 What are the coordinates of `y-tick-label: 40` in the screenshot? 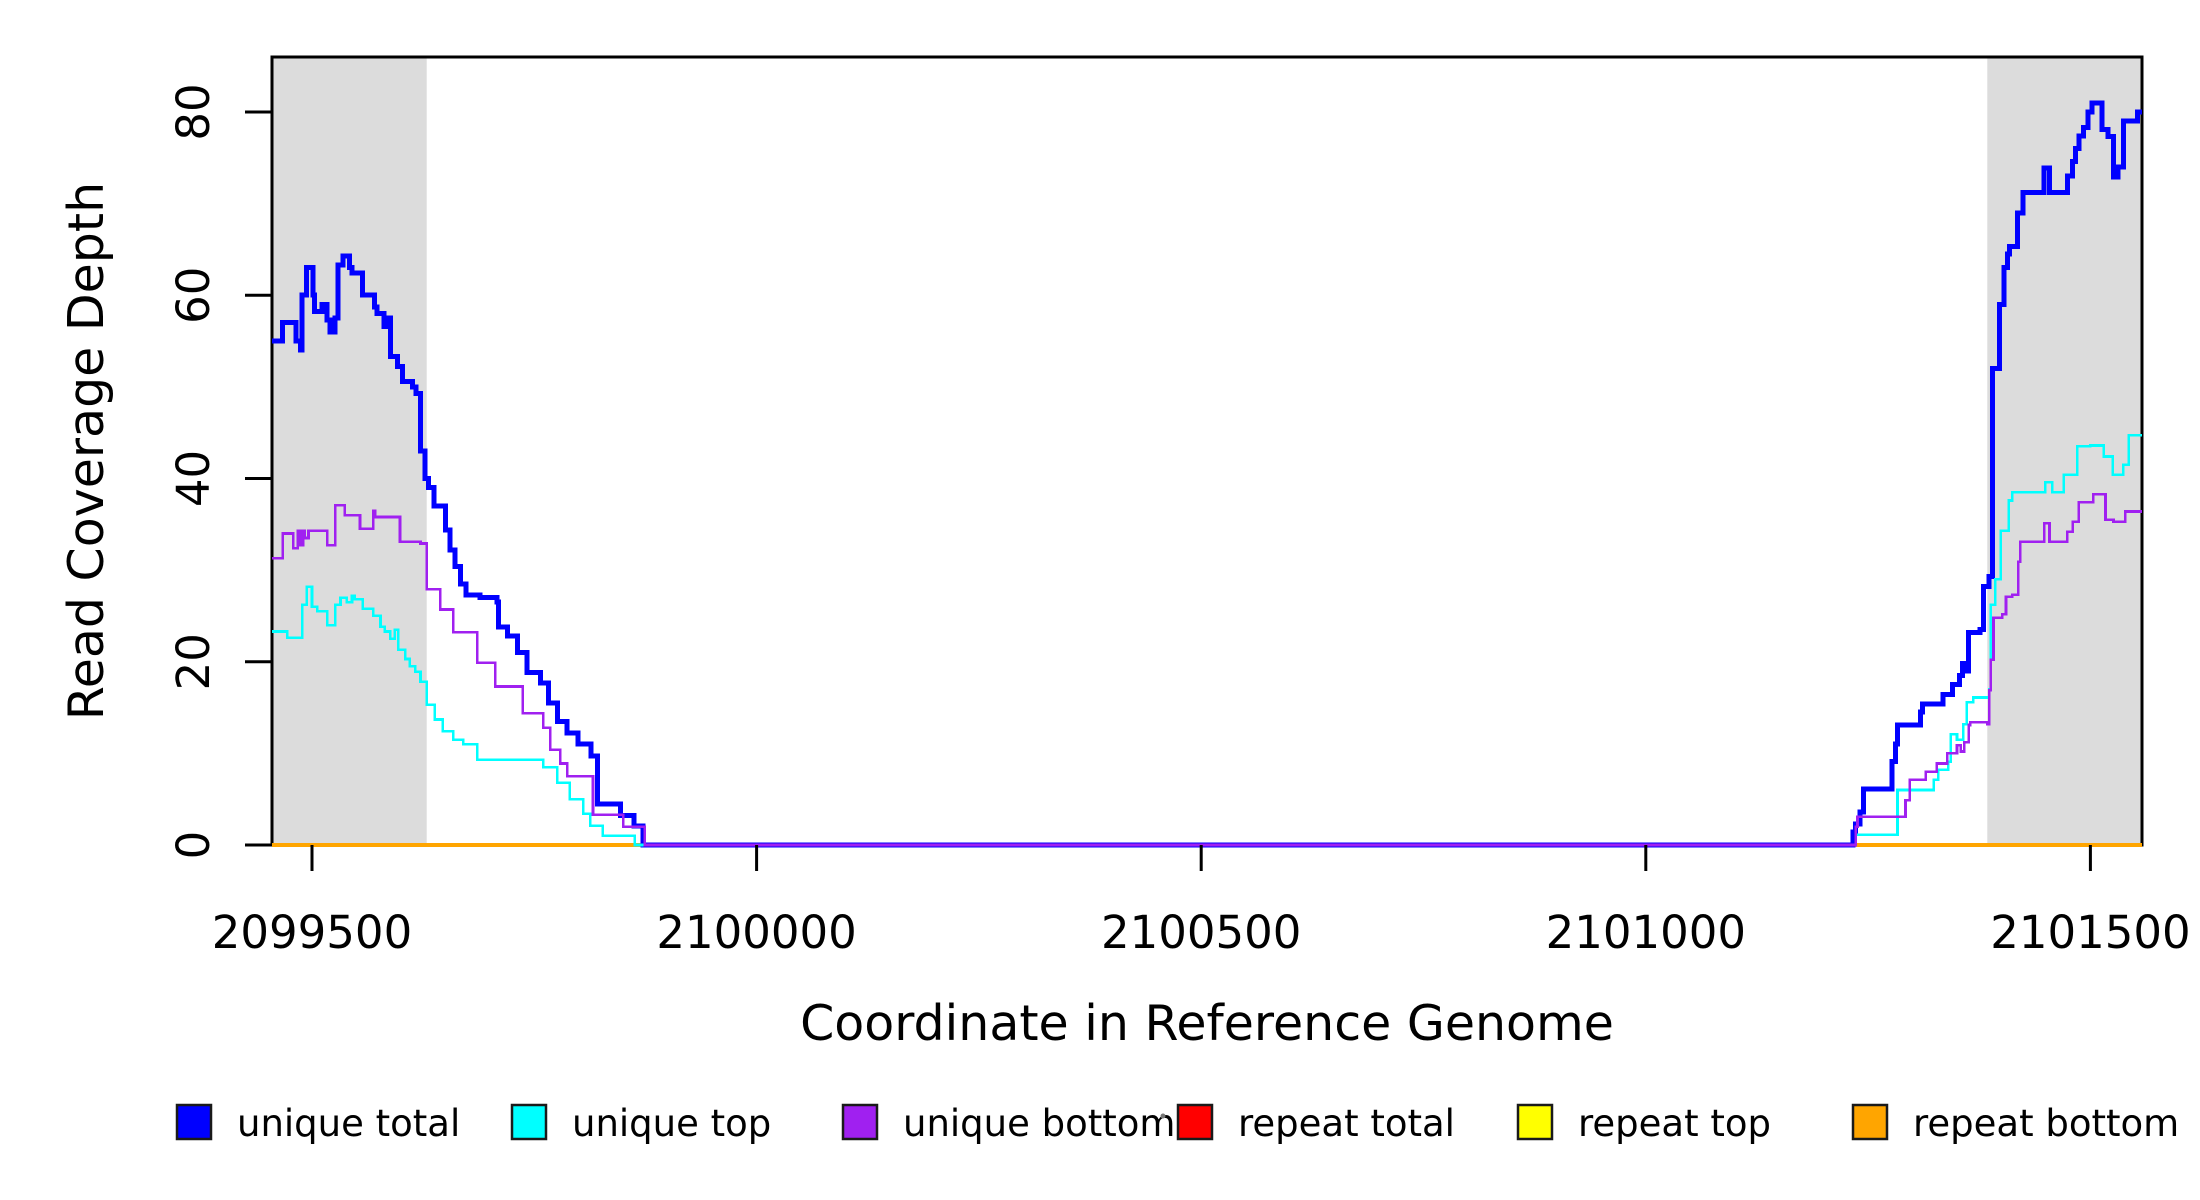 It's located at (193, 478).